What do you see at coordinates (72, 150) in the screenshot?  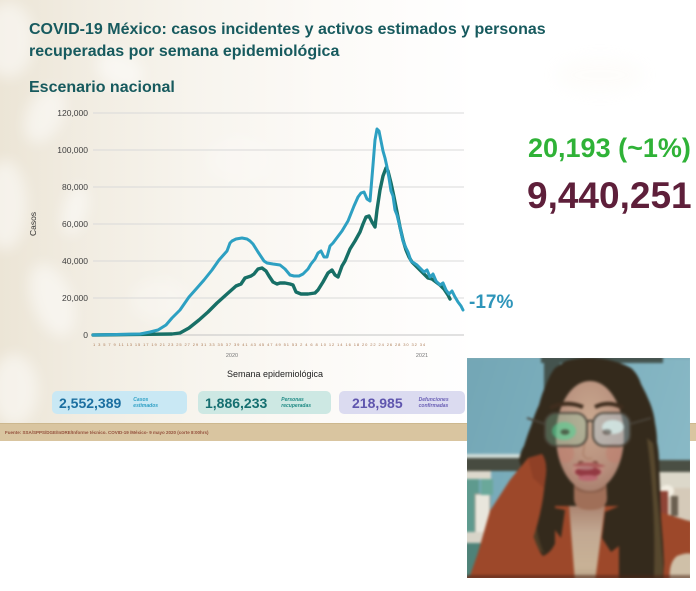 I see `svg-text: 100,000` at bounding box center [72, 150].